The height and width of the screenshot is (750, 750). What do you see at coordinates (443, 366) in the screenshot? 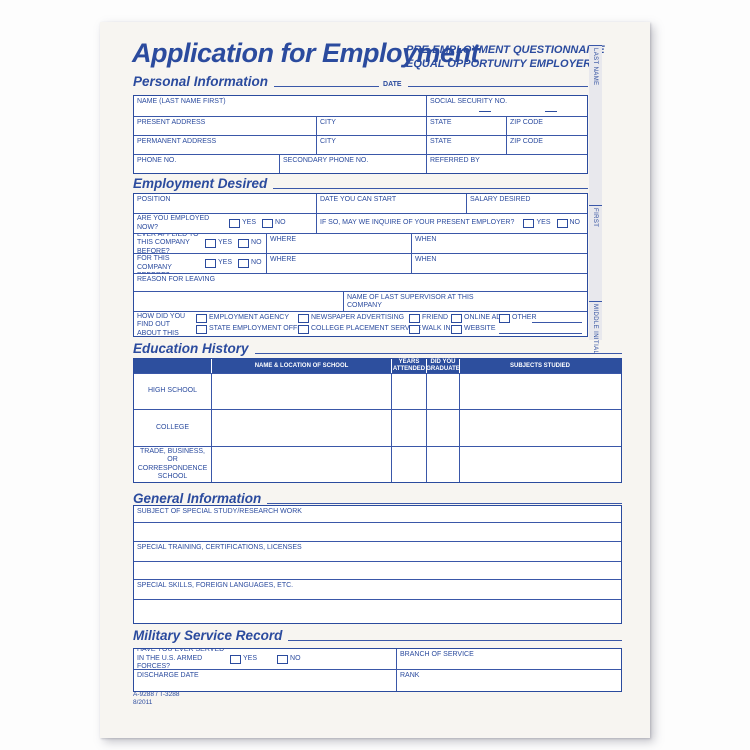
I see `education-header-graduate: DID YOU GRADUATE` at bounding box center [443, 366].